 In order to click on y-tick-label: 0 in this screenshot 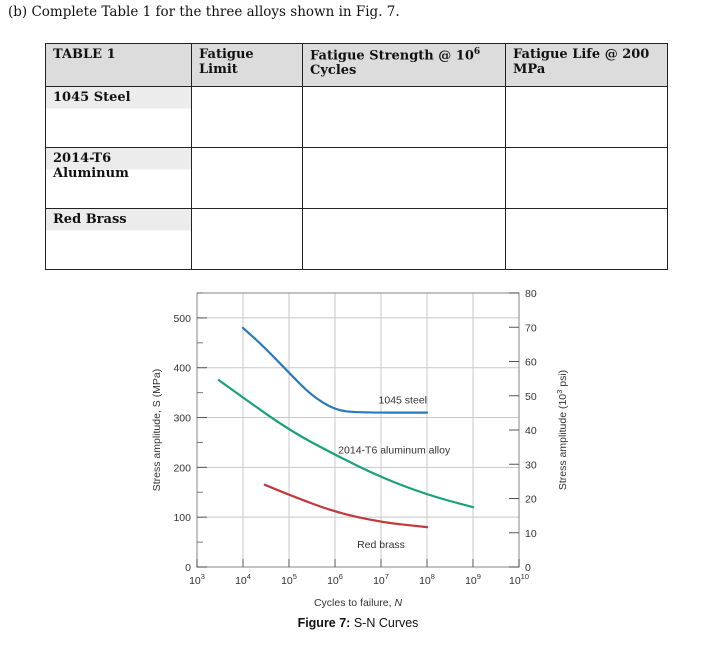, I will do `click(188, 568)`.